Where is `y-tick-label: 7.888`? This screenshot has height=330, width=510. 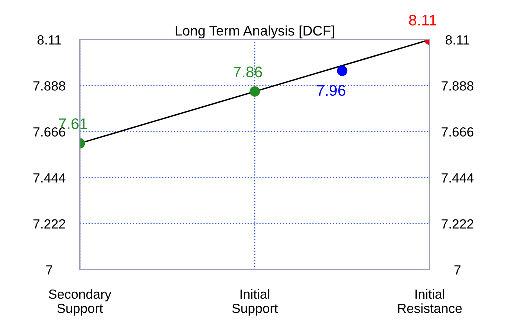 y-tick-label: 7.888 is located at coordinates (50, 86).